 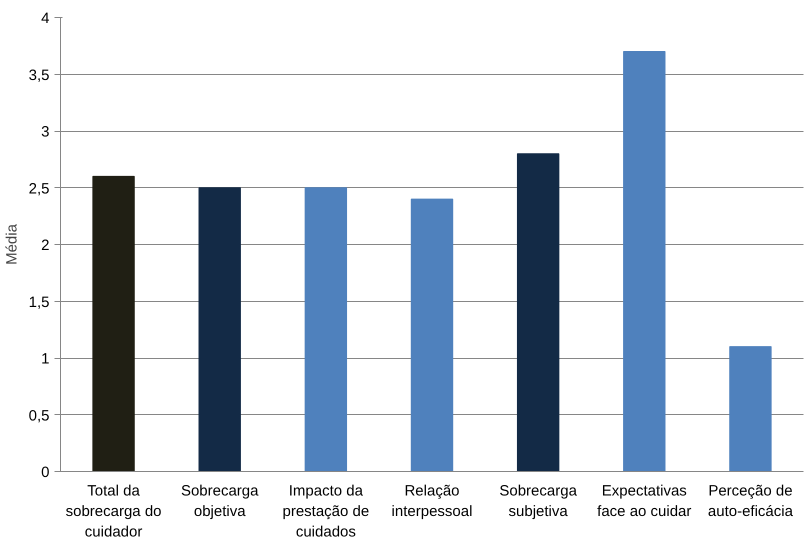 I want to click on y-tick-label: 2, so click(x=45, y=245).